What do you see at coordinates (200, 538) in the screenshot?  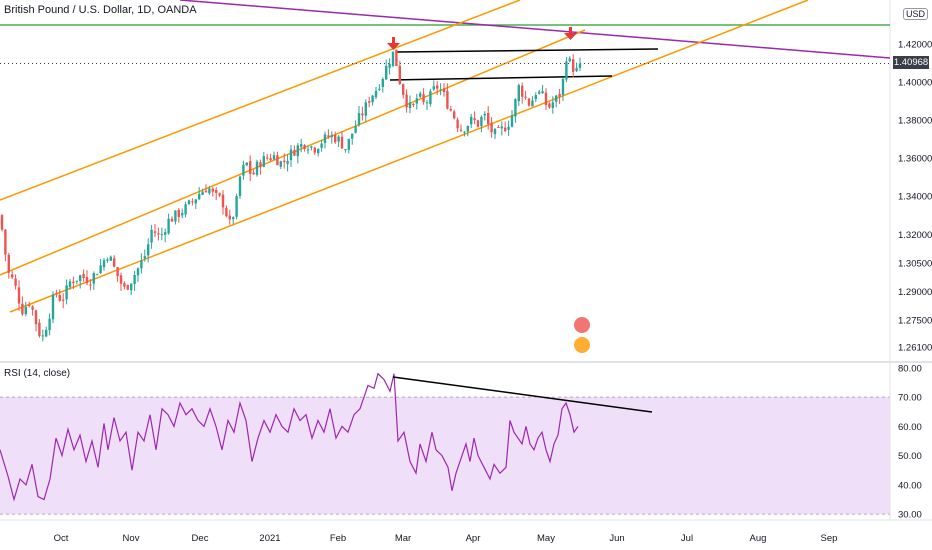 I see `time-tick-label: Dec` at bounding box center [200, 538].